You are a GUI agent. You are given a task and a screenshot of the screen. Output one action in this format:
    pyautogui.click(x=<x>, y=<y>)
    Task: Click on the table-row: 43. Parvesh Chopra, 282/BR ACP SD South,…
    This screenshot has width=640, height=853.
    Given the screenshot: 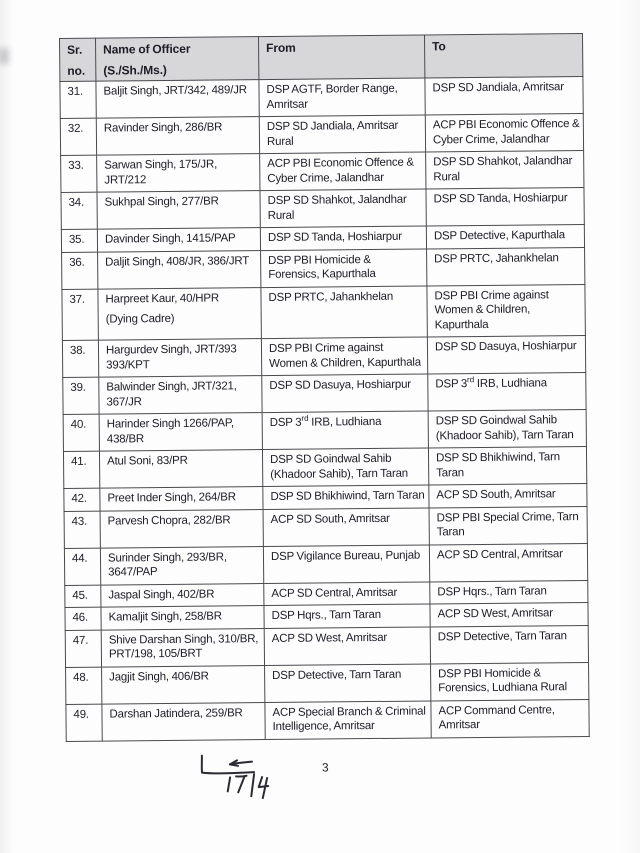 What is the action you would take?
    pyautogui.click(x=326, y=526)
    